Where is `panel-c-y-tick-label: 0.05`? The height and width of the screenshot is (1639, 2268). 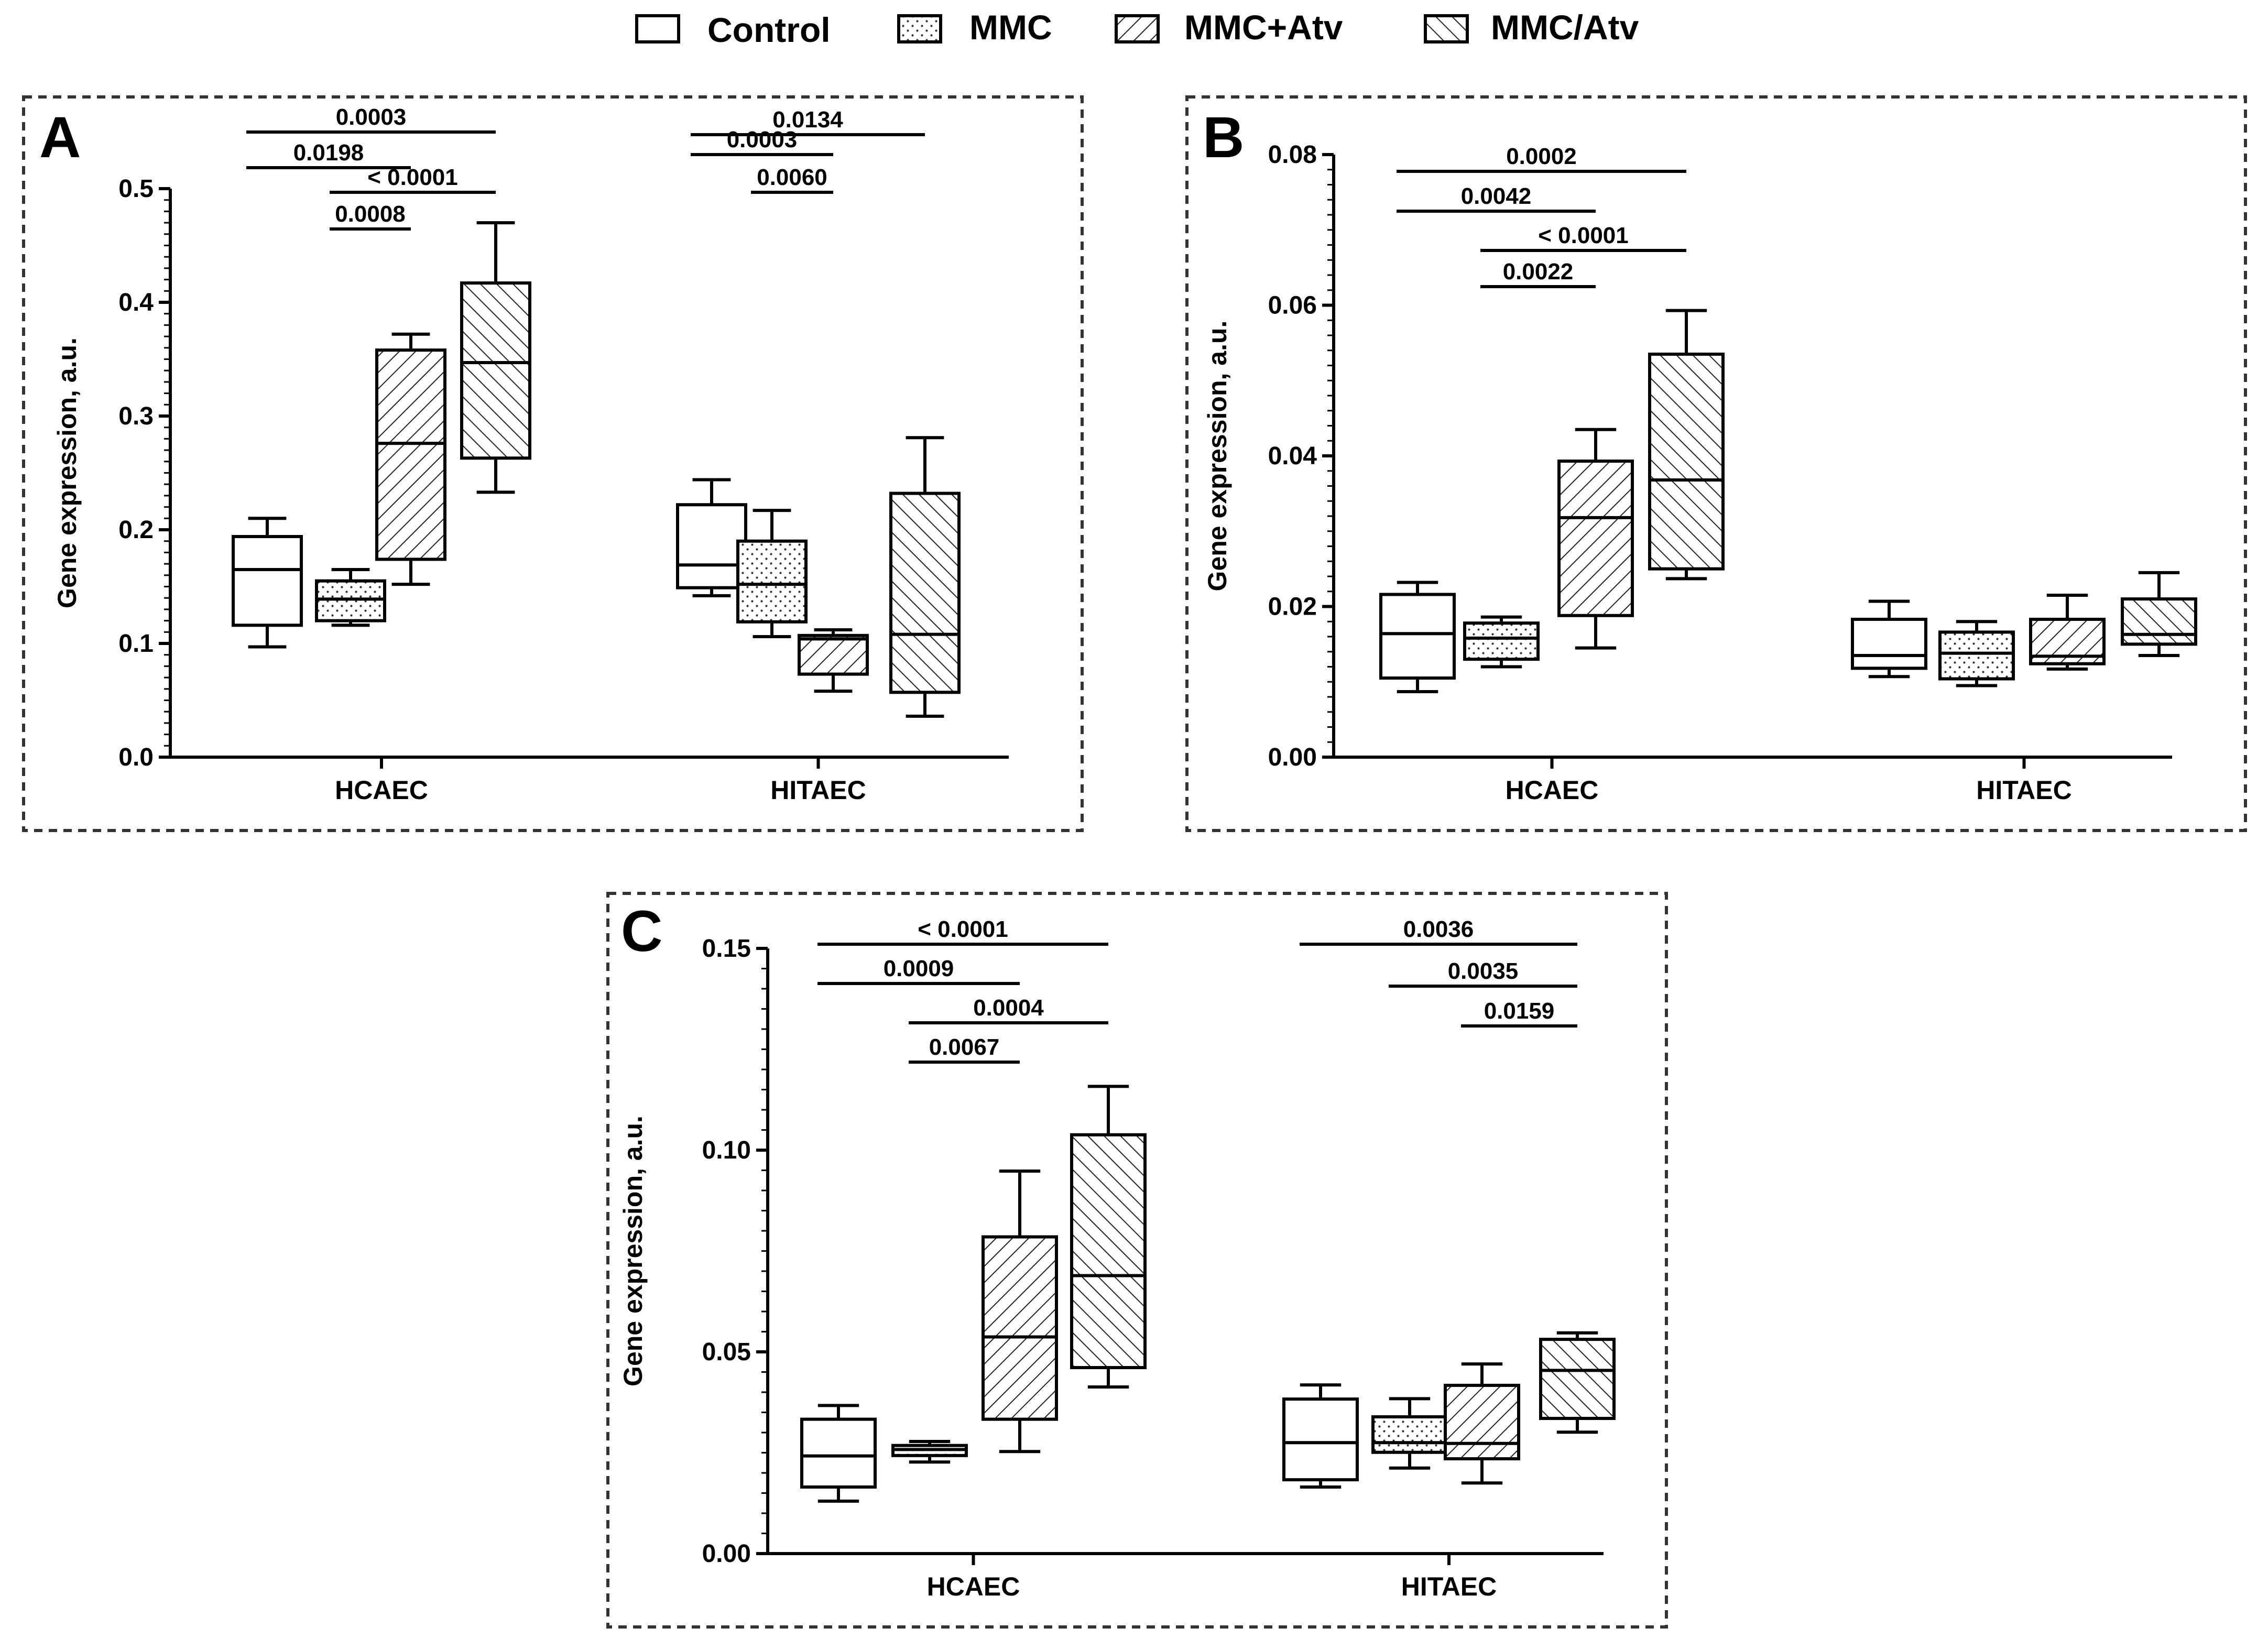 panel-c-y-tick-label: 0.05 is located at coordinates (726, 1352).